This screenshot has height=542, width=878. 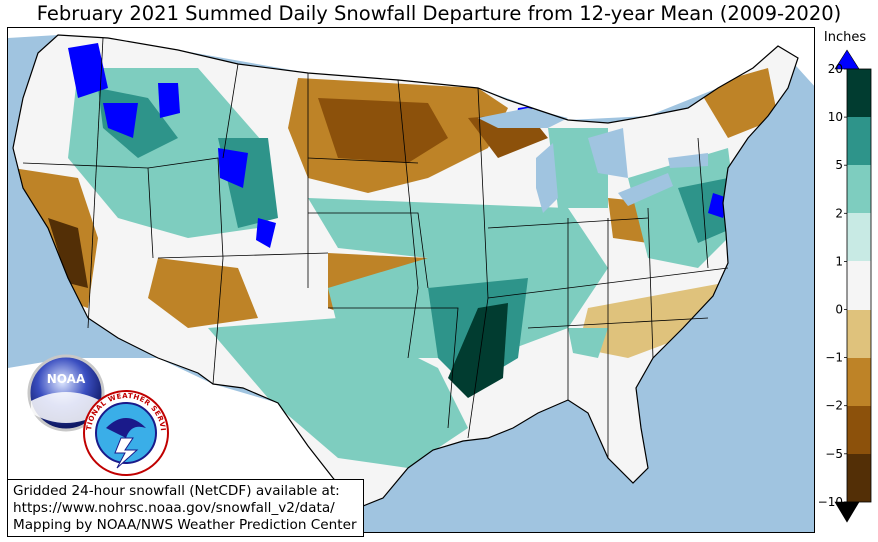 I want to click on legend-tick-label: 2, so click(x=839, y=213).